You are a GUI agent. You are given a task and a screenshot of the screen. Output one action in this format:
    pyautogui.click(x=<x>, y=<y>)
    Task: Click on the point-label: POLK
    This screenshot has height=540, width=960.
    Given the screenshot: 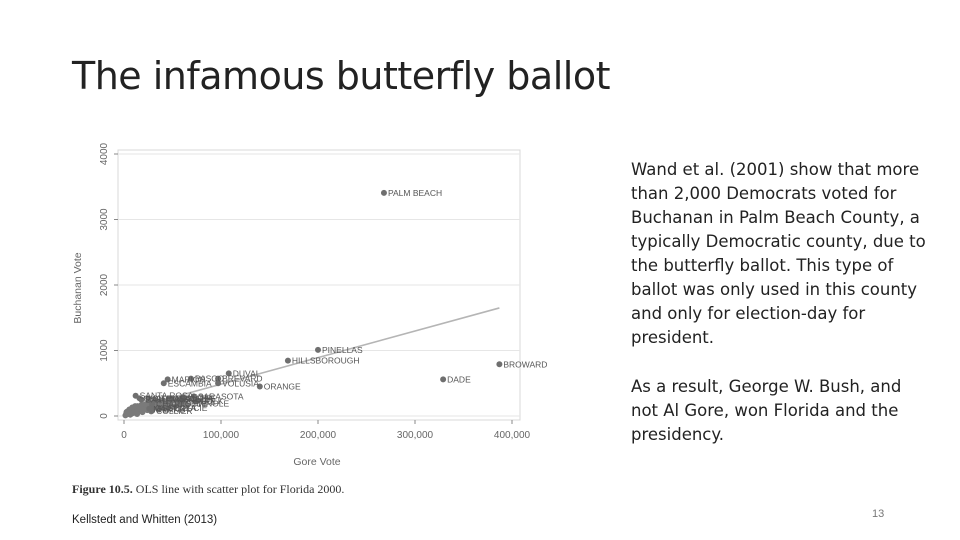 What is the action you would take?
    pyautogui.click(x=212, y=401)
    